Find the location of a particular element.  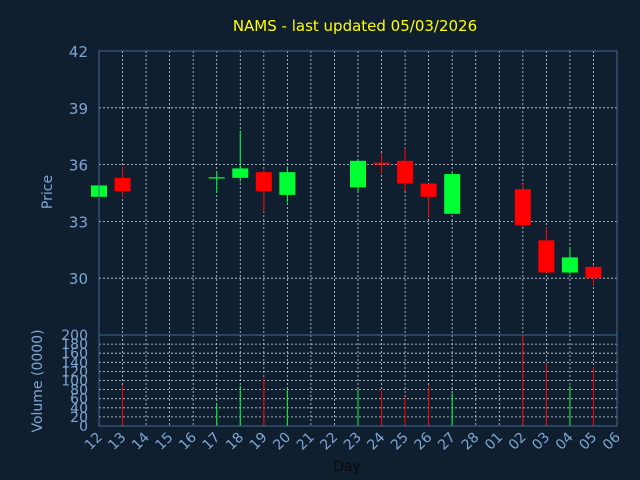

x-tick-label: 13 is located at coordinates (117, 442).